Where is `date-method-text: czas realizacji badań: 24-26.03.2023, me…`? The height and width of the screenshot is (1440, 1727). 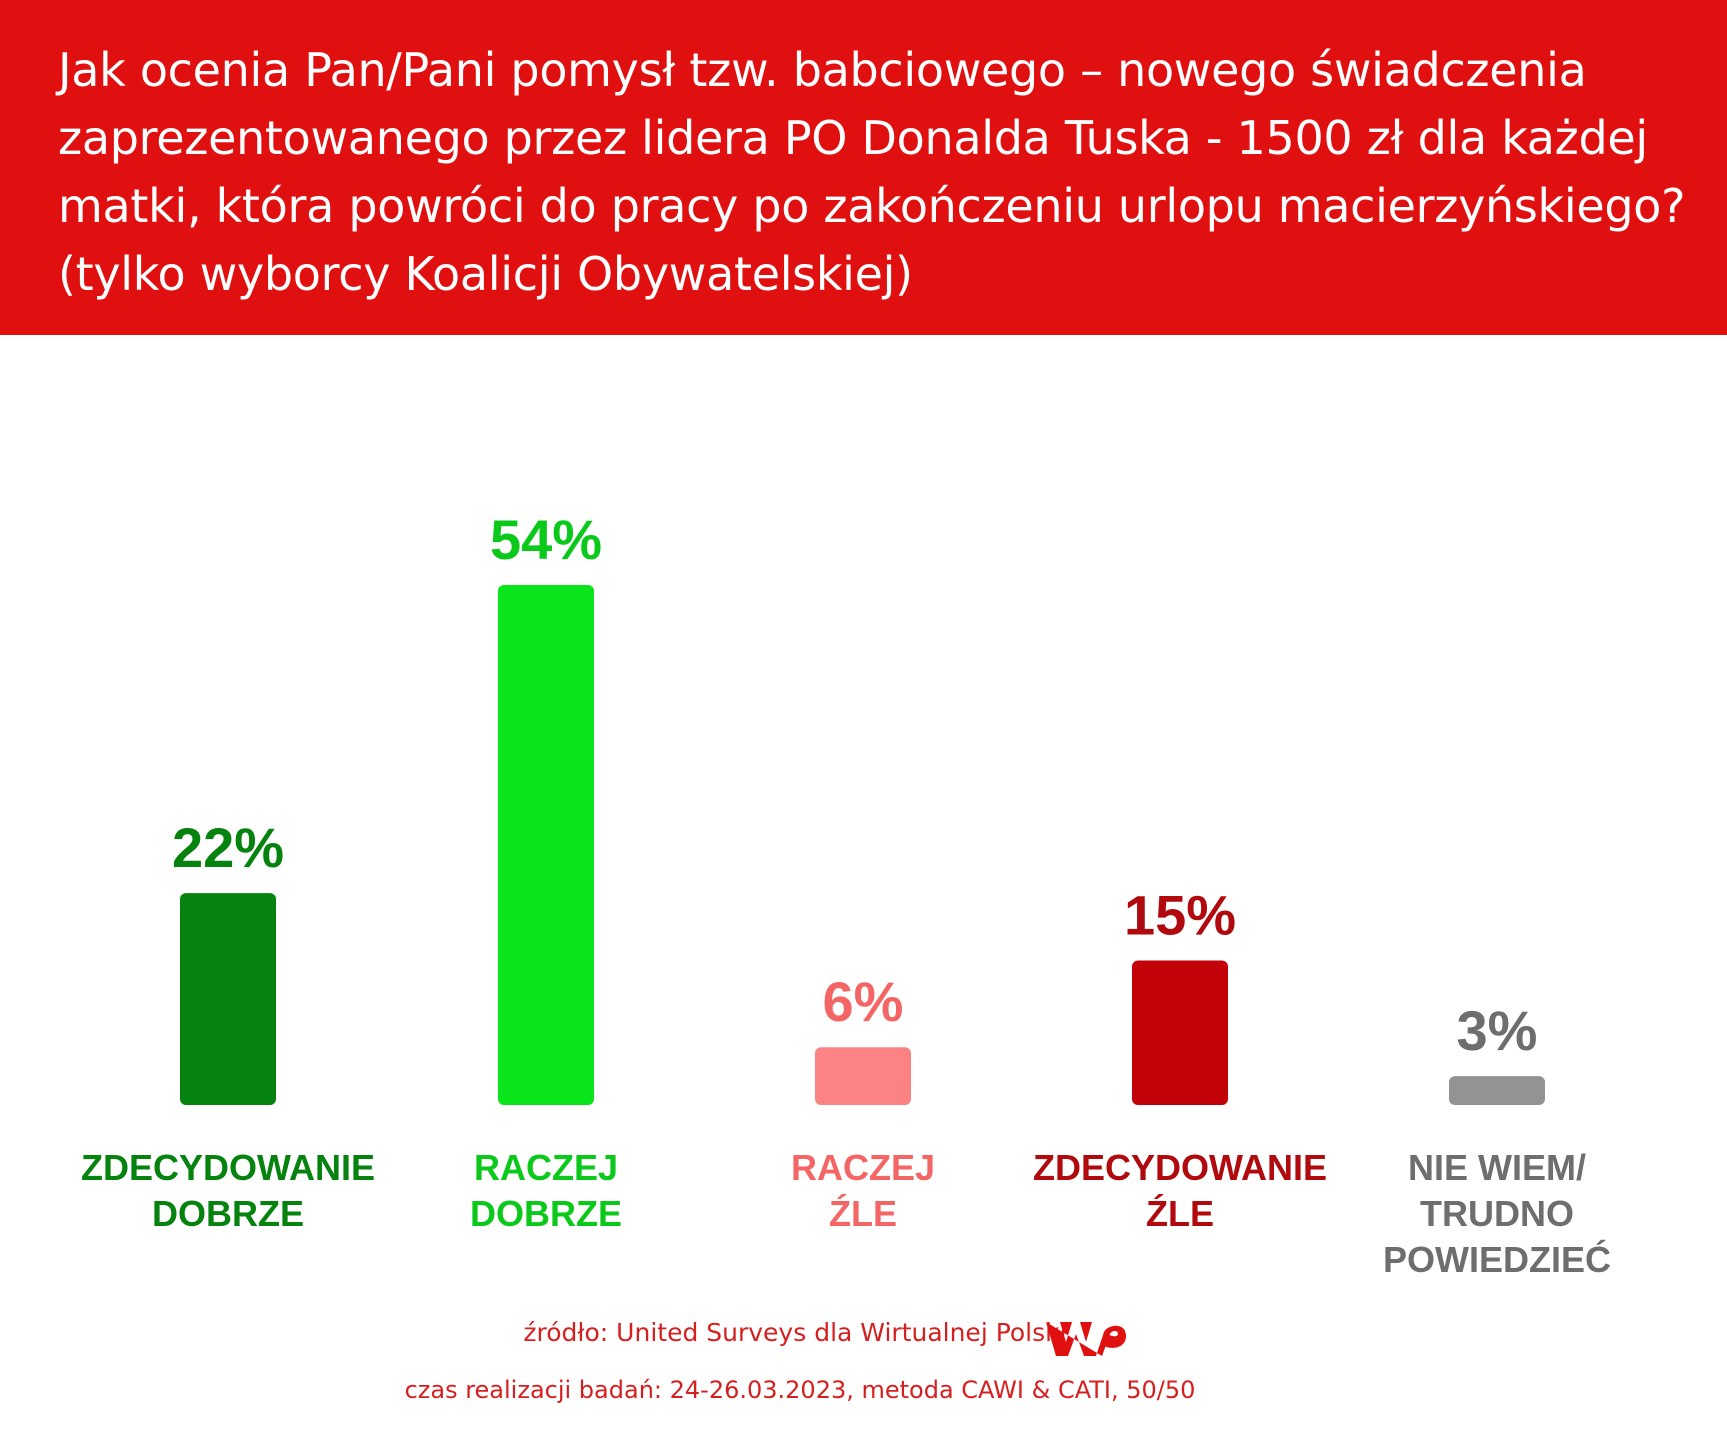
date-method-text: czas realizacji badań: 24-26.03.2023, me… is located at coordinates (800, 1390).